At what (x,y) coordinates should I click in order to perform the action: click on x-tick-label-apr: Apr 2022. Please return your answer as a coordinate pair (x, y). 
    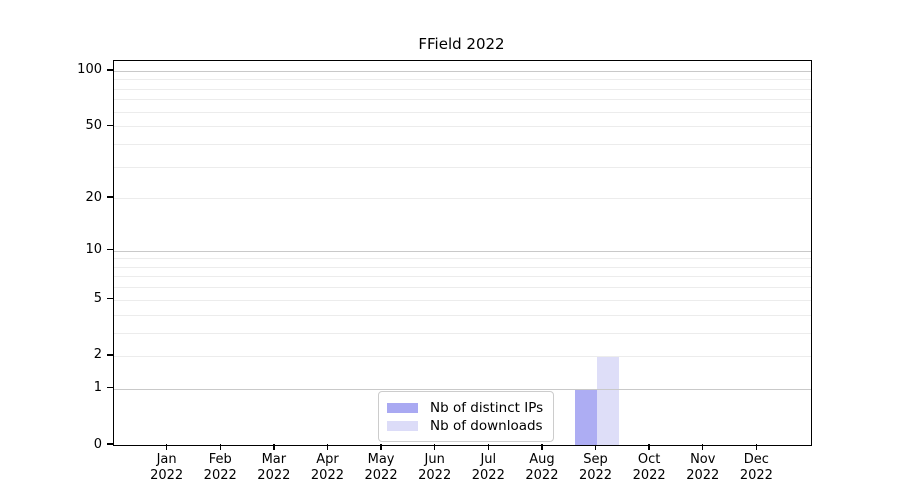
    Looking at the image, I should click on (327, 468).